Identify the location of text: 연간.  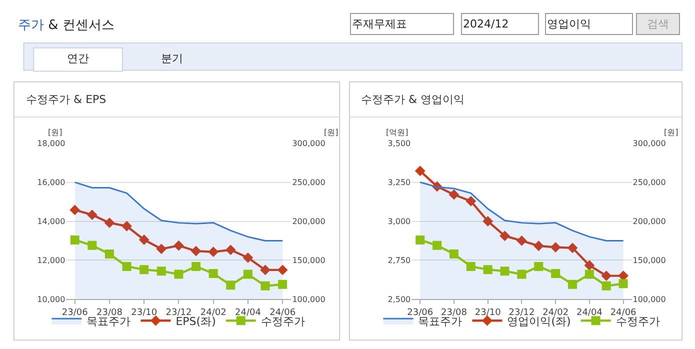
(78, 58).